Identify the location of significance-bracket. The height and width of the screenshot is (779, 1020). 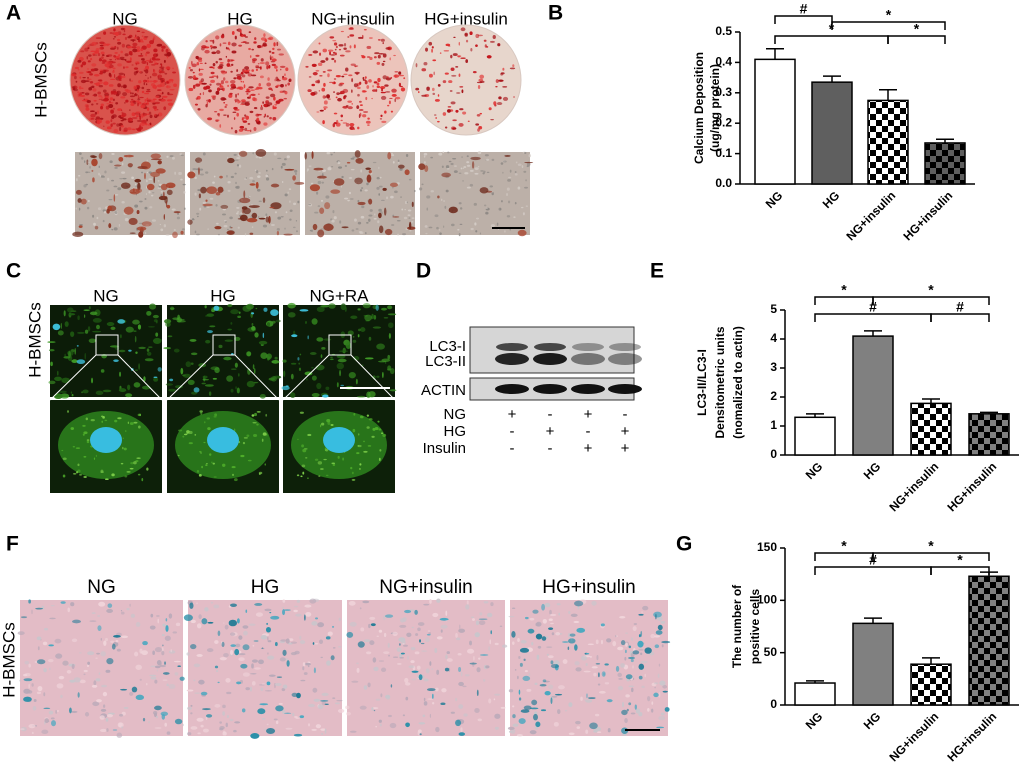
(931, 300).